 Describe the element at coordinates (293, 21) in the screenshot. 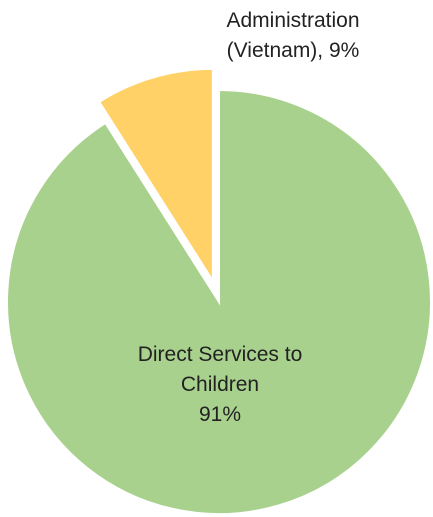

I see `slice-label-administration-line-1: Administration` at that location.